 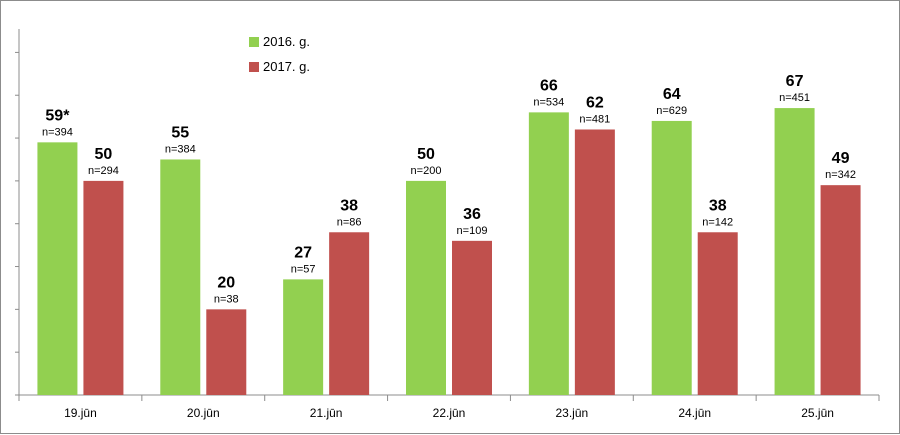 What do you see at coordinates (672, 94) in the screenshot?
I see `bar-value-label: 64` at bounding box center [672, 94].